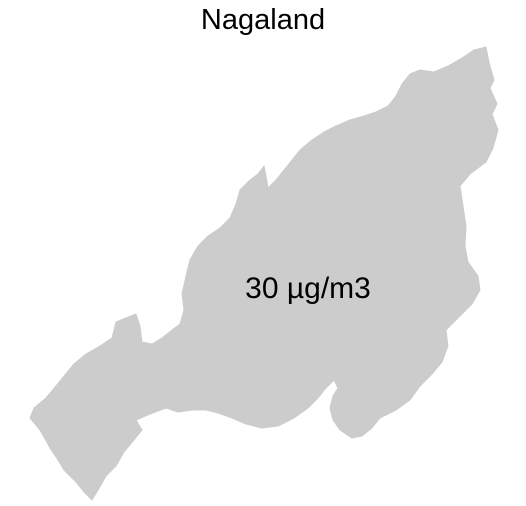  What do you see at coordinates (263, 20) in the screenshot?
I see `map-title: Nagaland` at bounding box center [263, 20].